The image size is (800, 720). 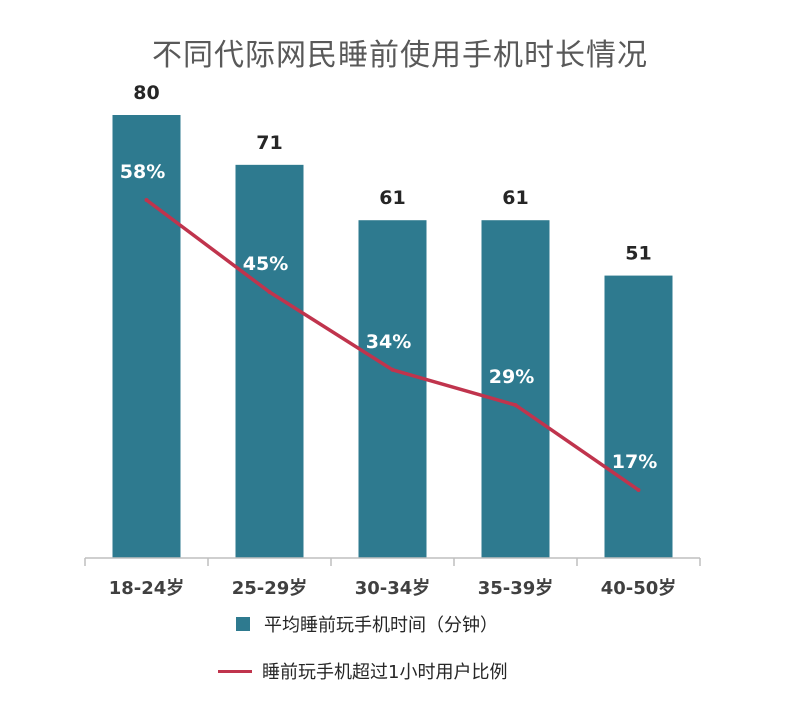 I want to click on x-tick-label: 35-39岁, so click(x=516, y=588).